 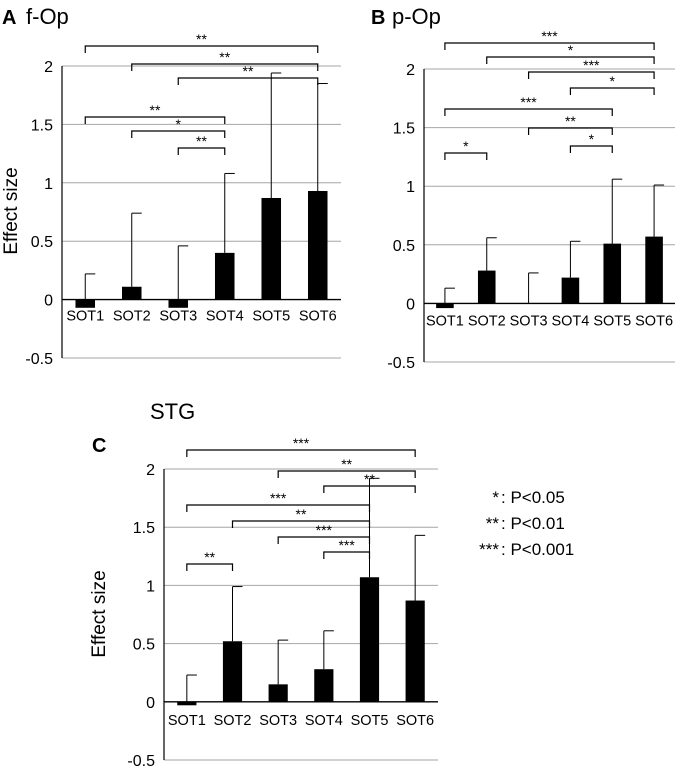 What do you see at coordinates (39, 359) in the screenshot?
I see `panel-a-ytick-label: -0.5` at bounding box center [39, 359].